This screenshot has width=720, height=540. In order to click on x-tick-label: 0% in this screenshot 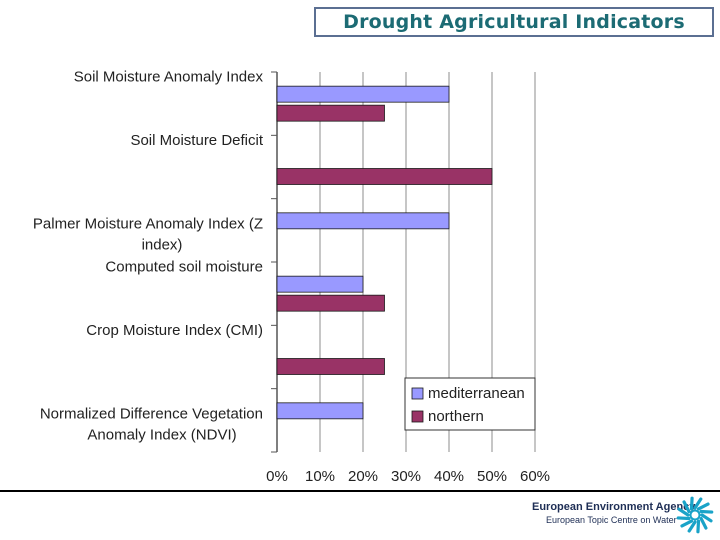, I will do `click(277, 476)`.